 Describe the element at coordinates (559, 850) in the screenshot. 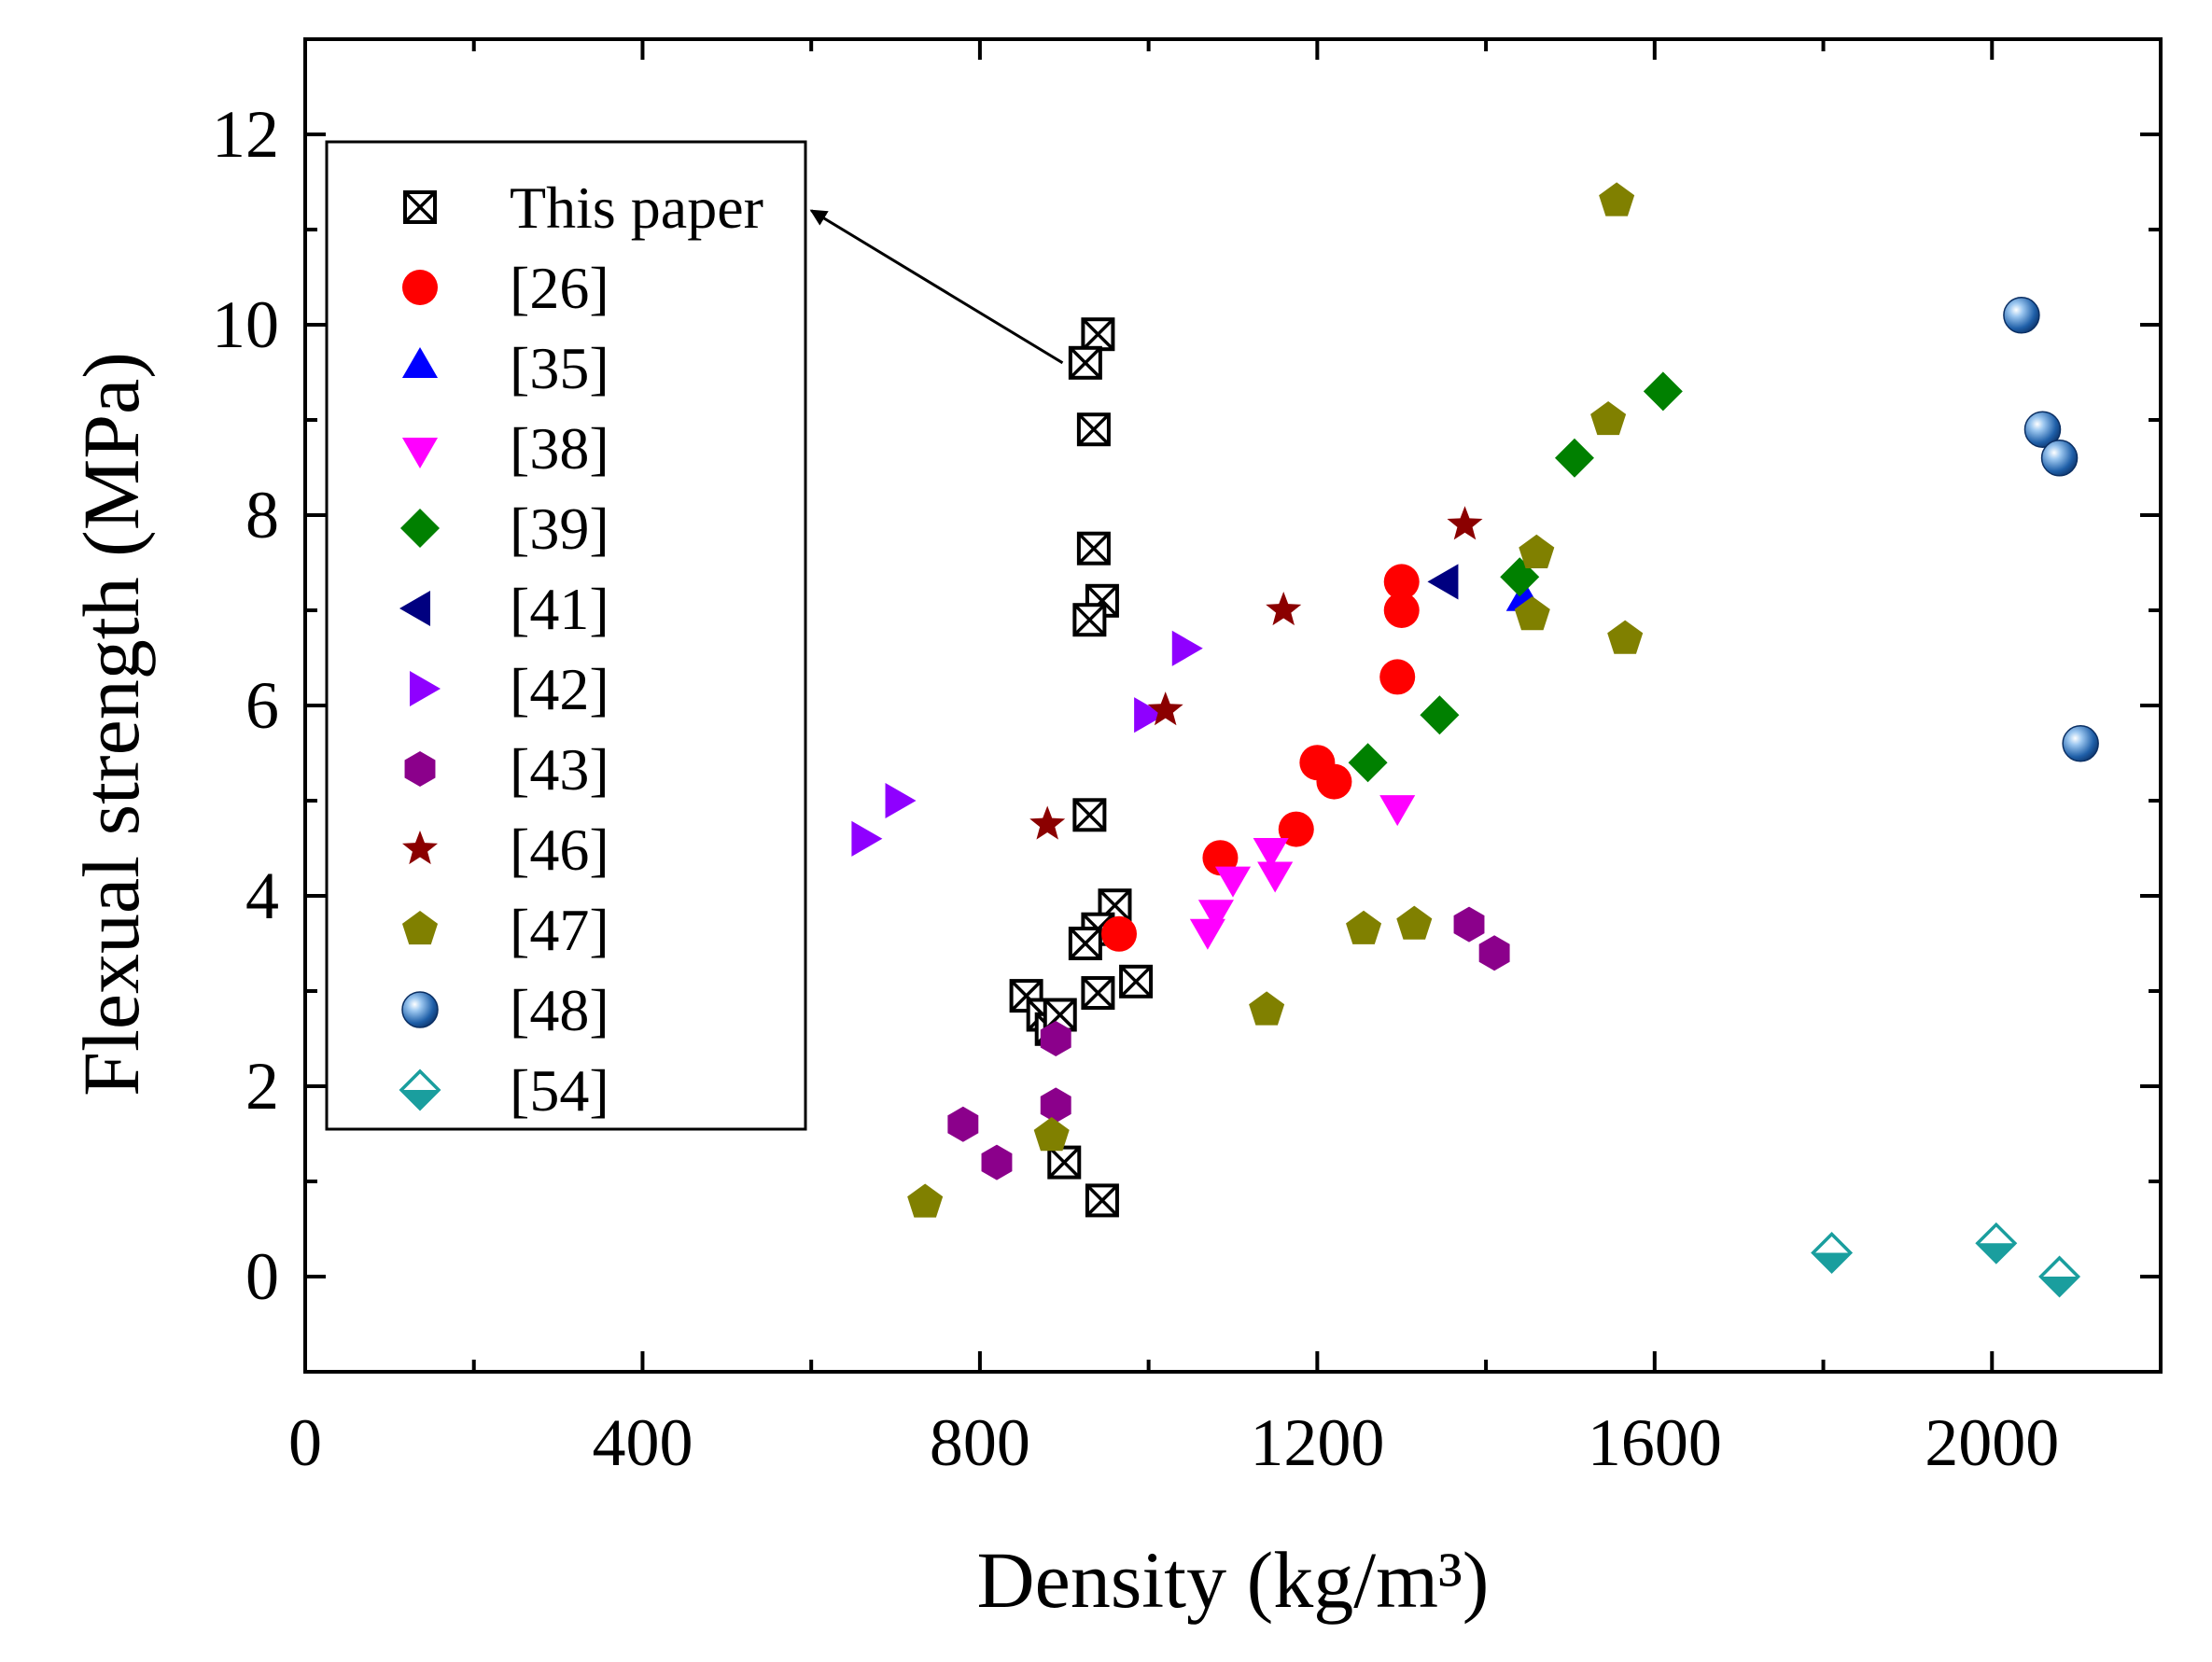

I see `legend-label: [46]` at that location.